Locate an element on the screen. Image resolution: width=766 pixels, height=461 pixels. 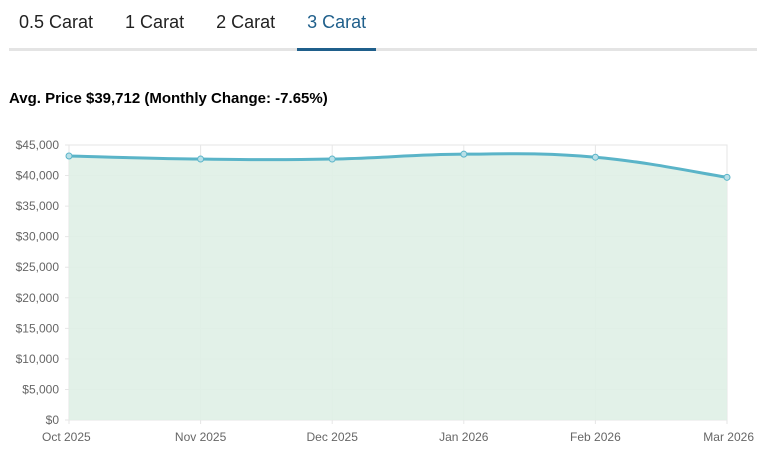
y-tick-label: $5,000 is located at coordinates (40, 389).